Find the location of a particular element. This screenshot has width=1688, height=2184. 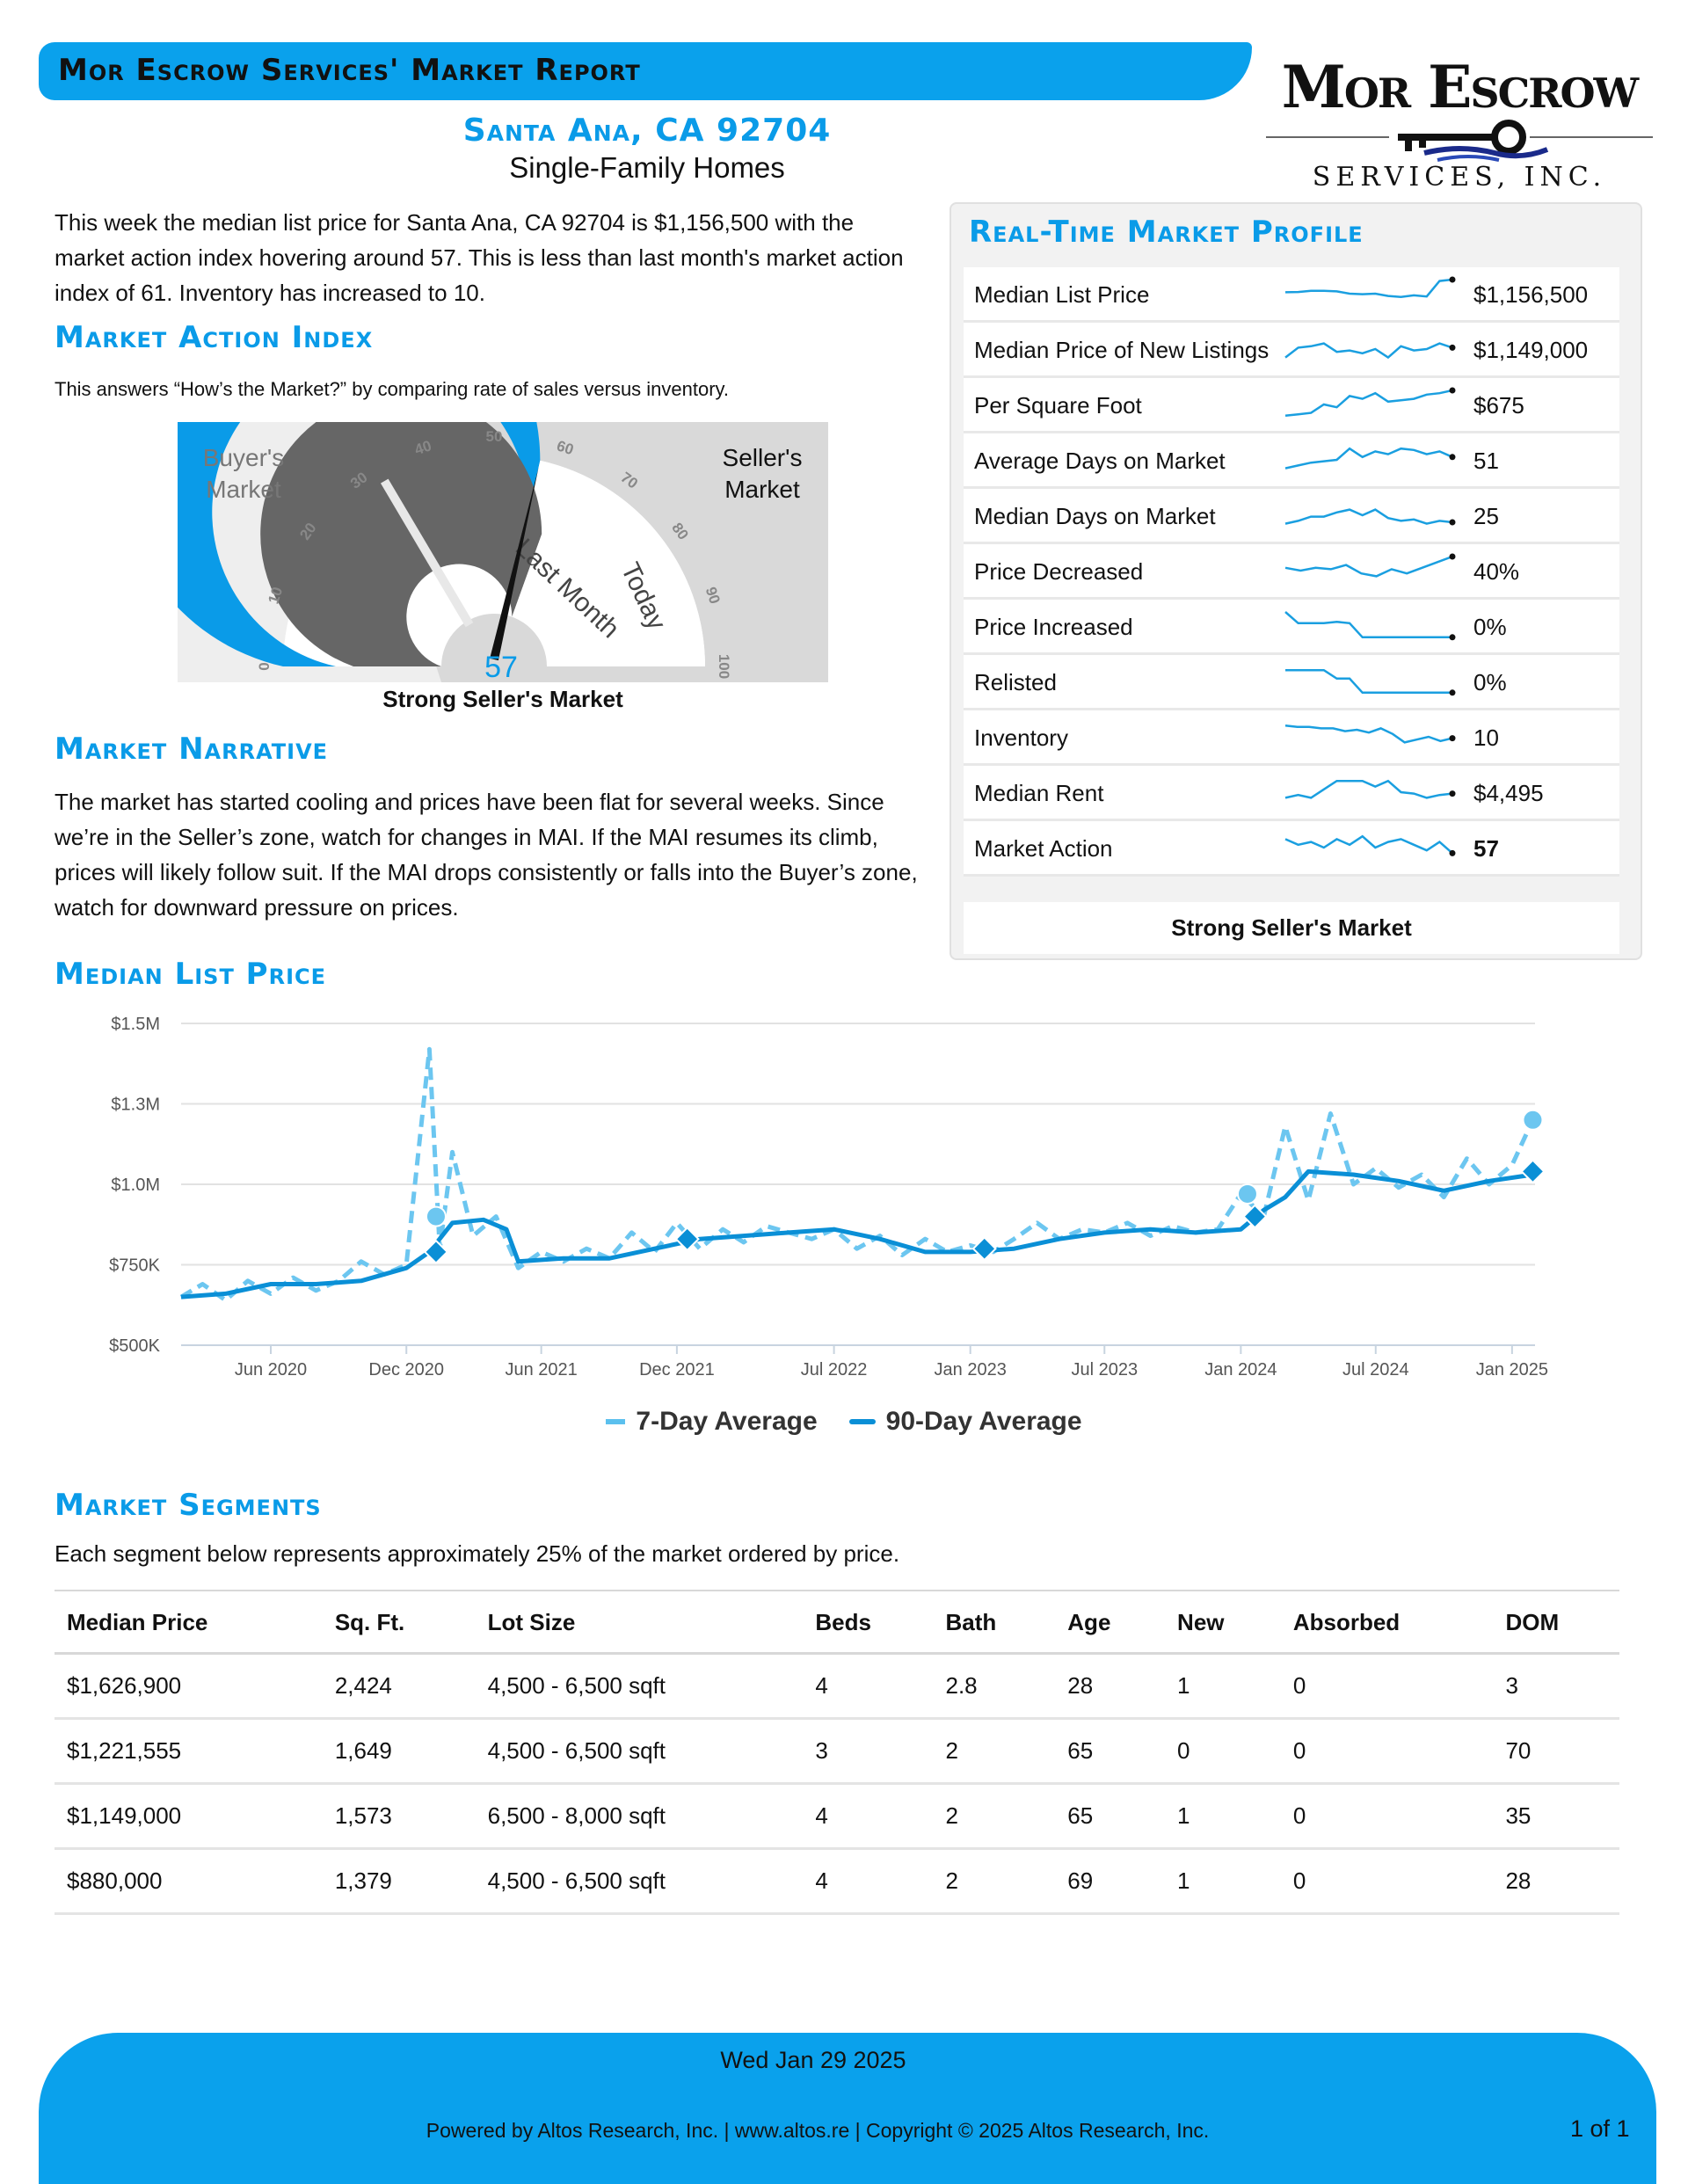

profile-row: Median Days on Market 25 is located at coordinates (1291, 516).